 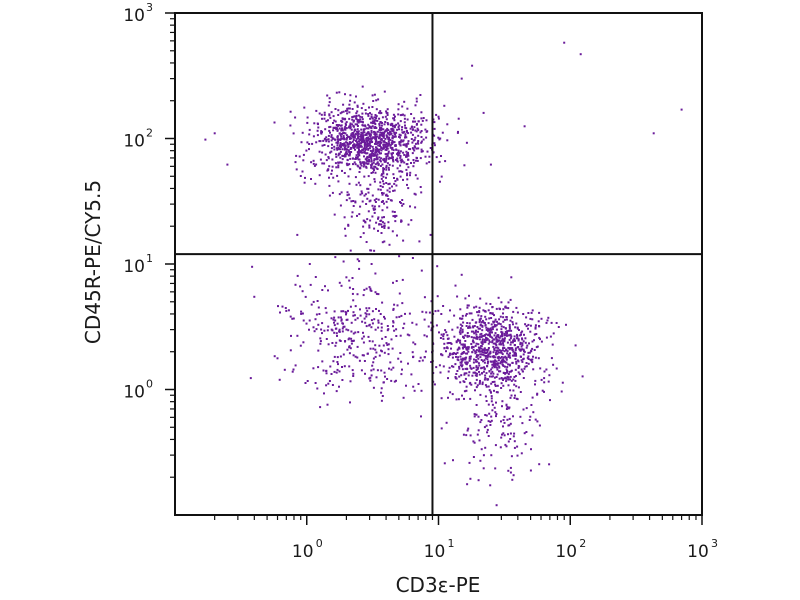 What do you see at coordinates (205, 139) in the screenshot?
I see `outlier-point` at bounding box center [205, 139].